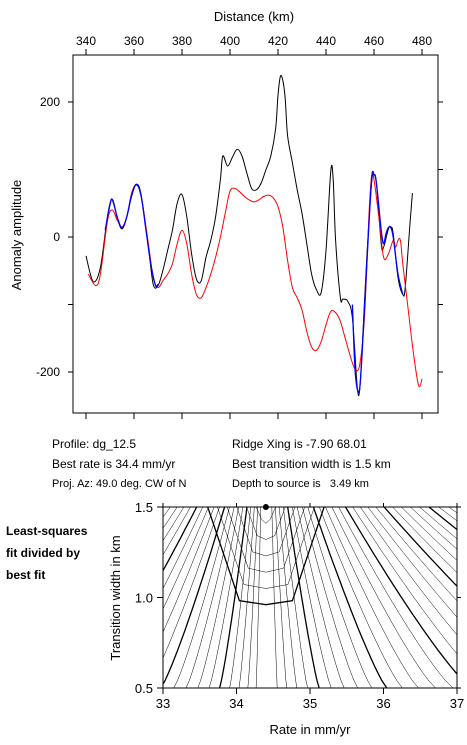 This screenshot has height=745, width=467. Describe the element at coordinates (254, 16) in the screenshot. I see `top-x-axis-label: Distance (km)` at that location.